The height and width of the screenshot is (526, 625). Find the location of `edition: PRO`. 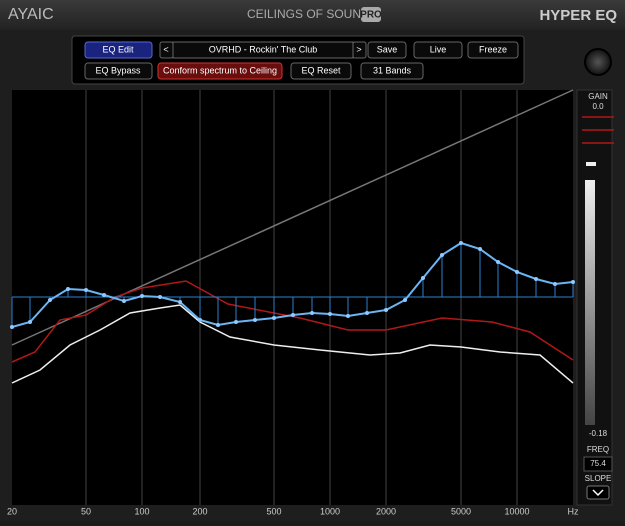

edition: PRO is located at coordinates (371, 15).